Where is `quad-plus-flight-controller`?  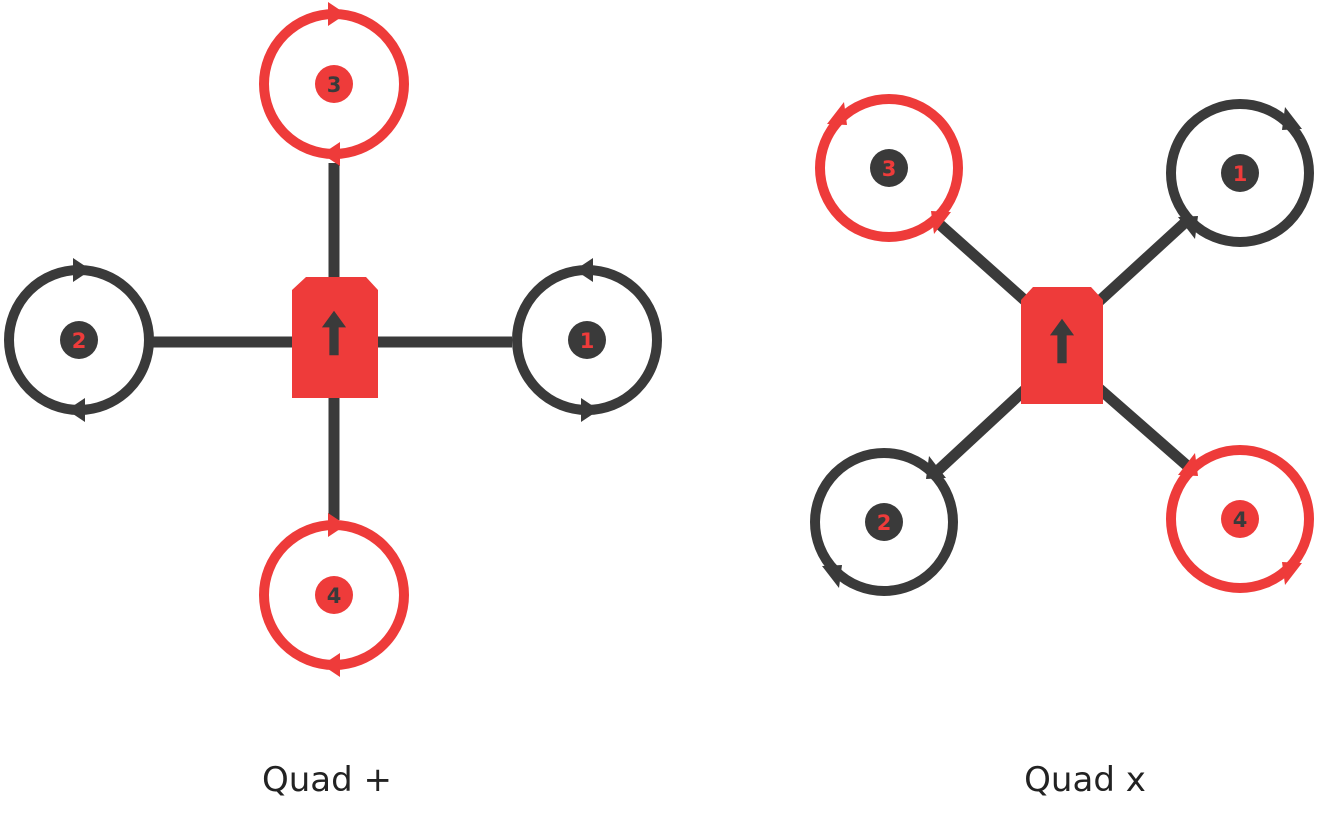 quad-plus-flight-controller is located at coordinates (335, 337).